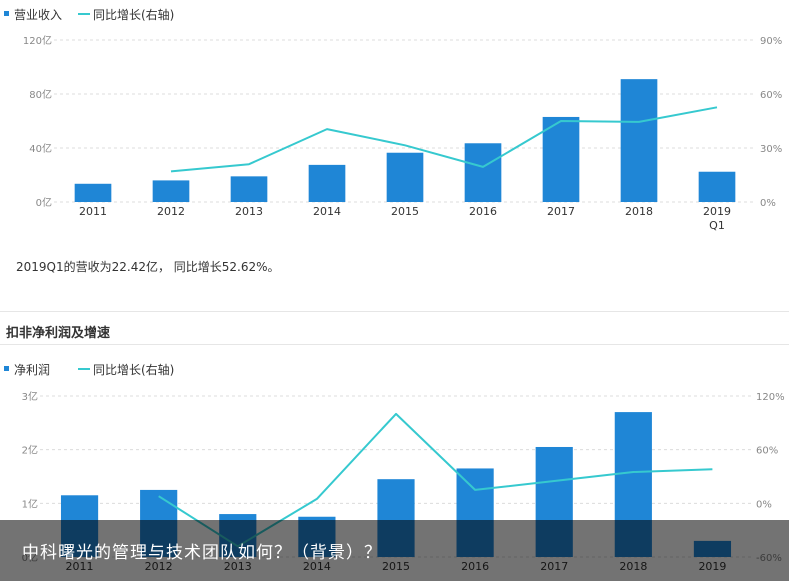 This screenshot has width=789, height=581. Describe the element at coordinates (444, 139) in the screenshot. I see `growth-line` at that location.